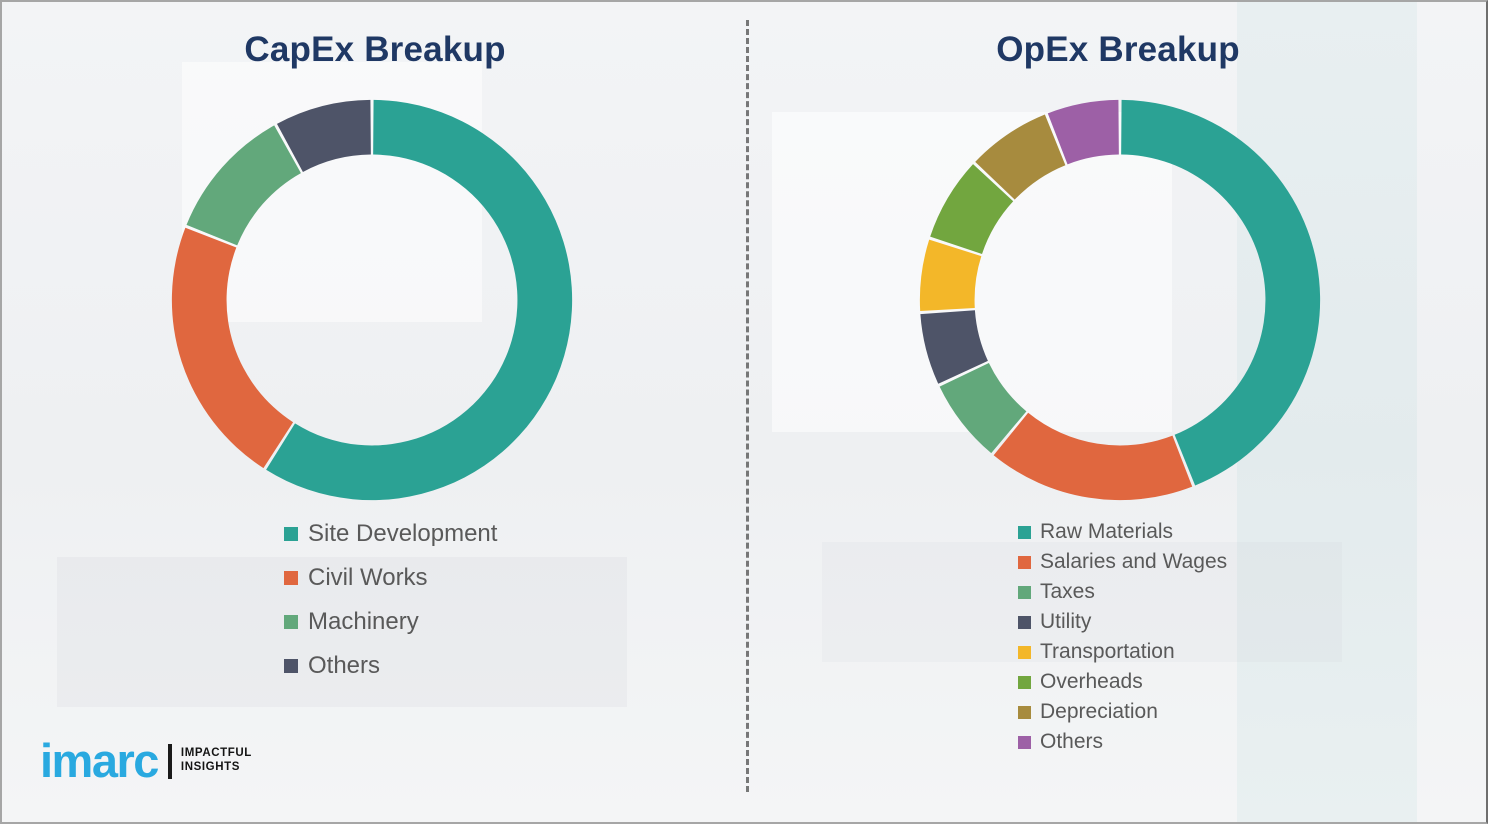 This screenshot has width=1488, height=836. I want to click on donut-slice-machinery, so click(243, 185).